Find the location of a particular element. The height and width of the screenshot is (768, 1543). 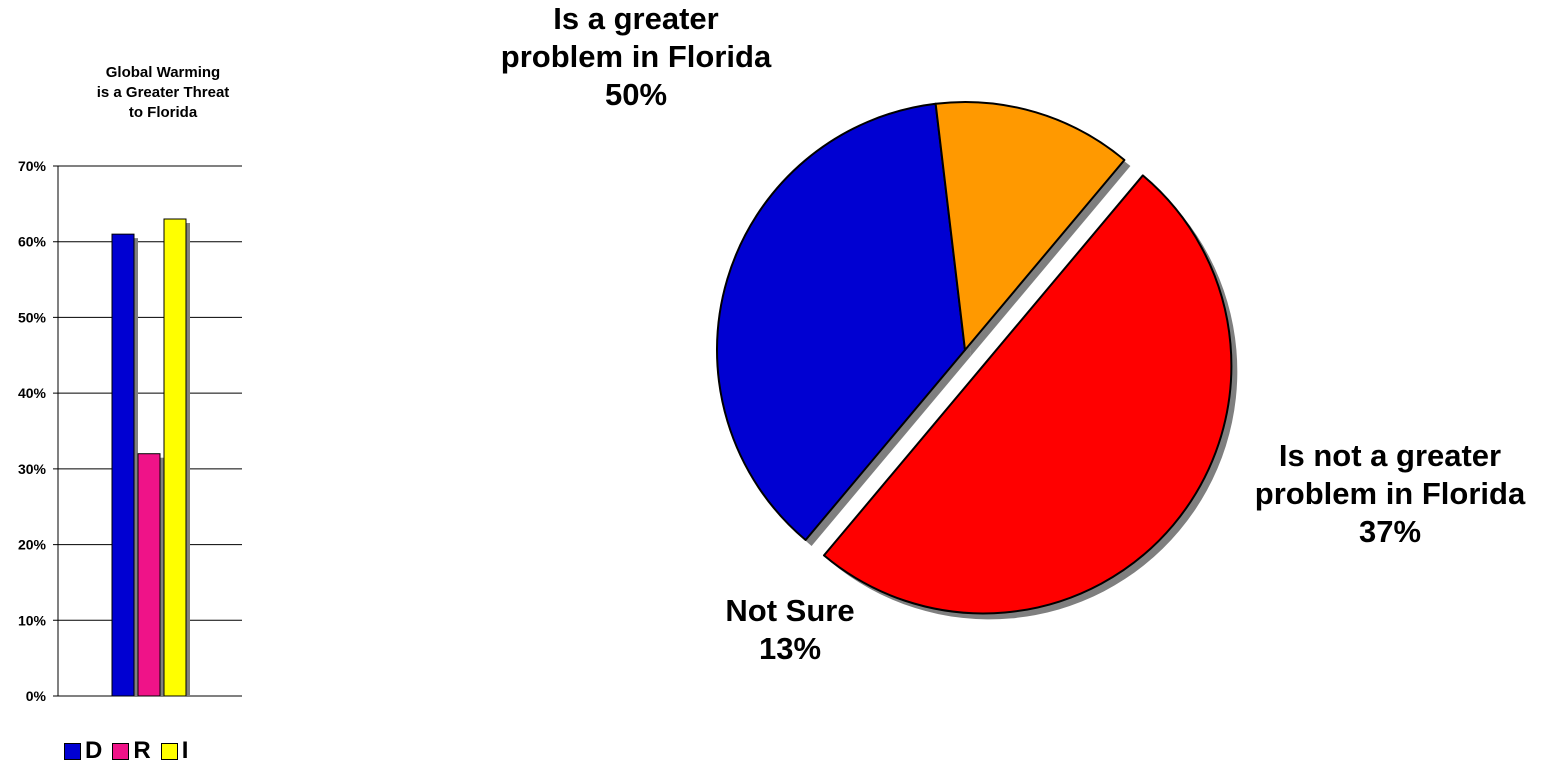

y-tick-label: 30% is located at coordinates (32, 469).